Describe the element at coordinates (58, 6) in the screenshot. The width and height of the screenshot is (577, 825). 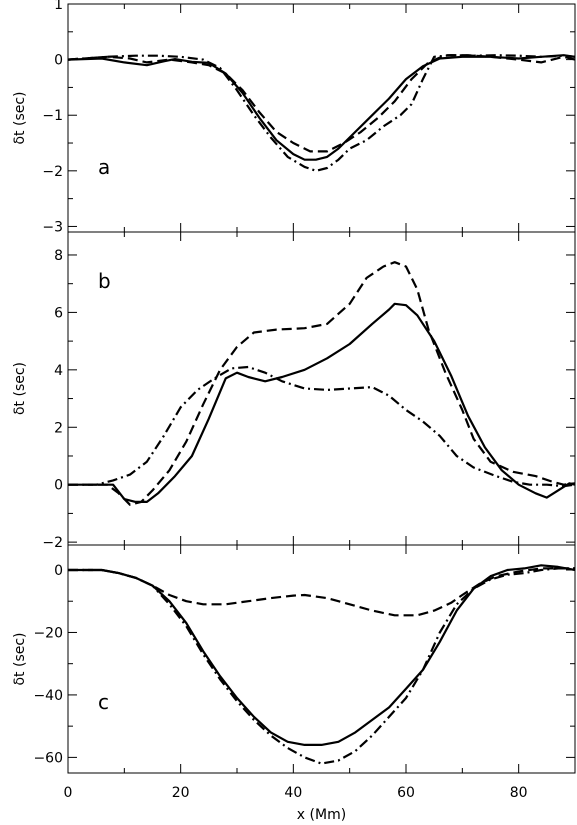
I see `y-tick-label: 1` at that location.